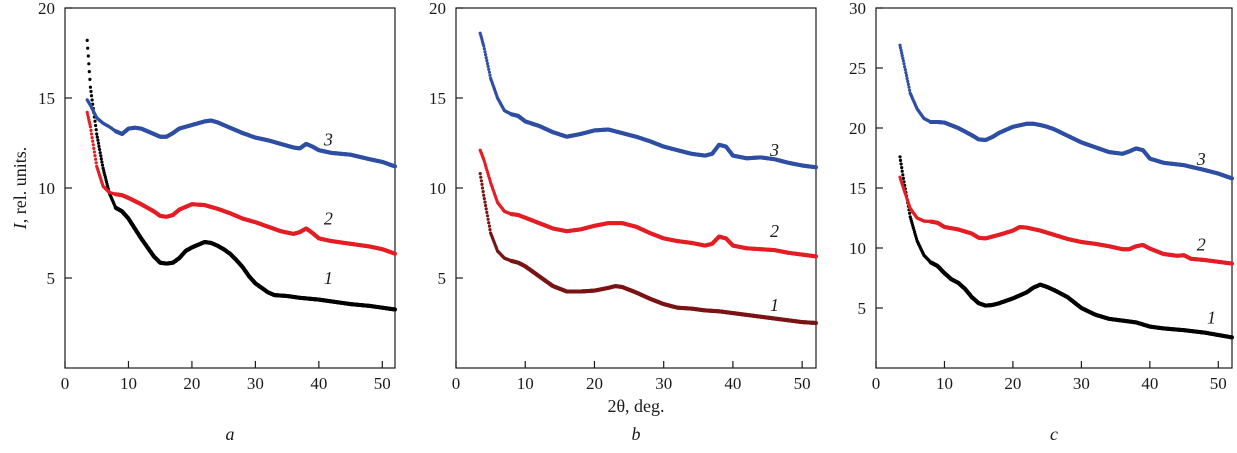  I want to click on y-tick-label: 25, so click(857, 68).